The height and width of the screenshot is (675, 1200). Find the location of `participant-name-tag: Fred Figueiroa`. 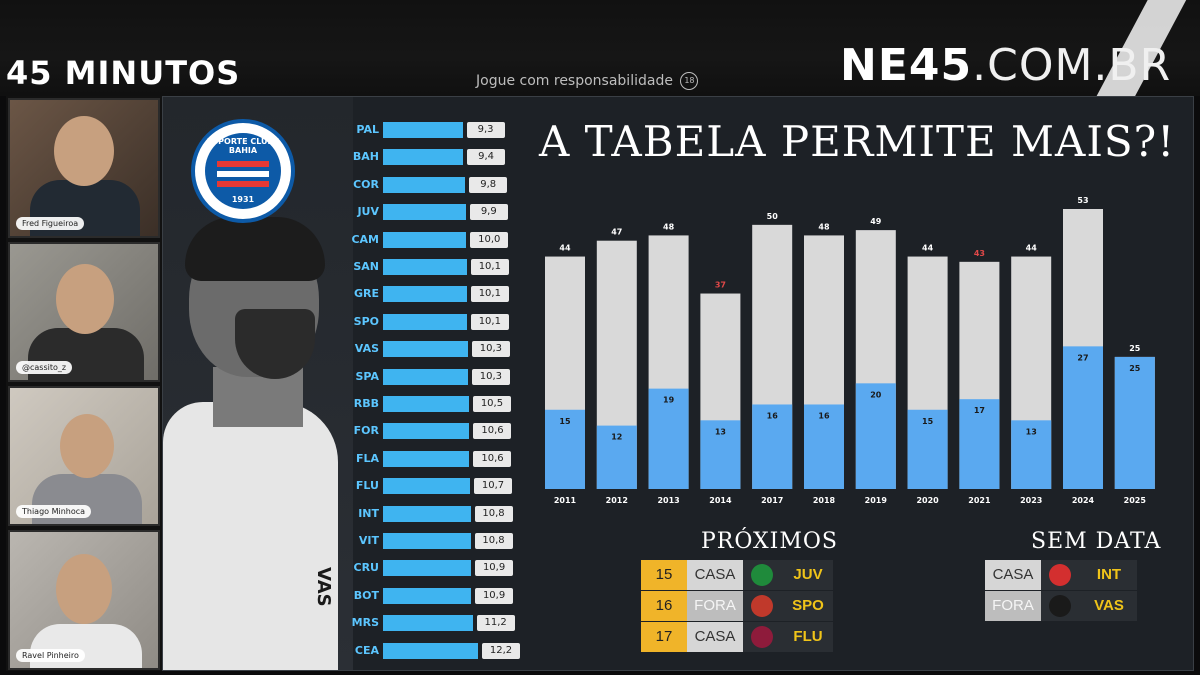

participant-name-tag: Fred Figueiroa is located at coordinates (50, 223).